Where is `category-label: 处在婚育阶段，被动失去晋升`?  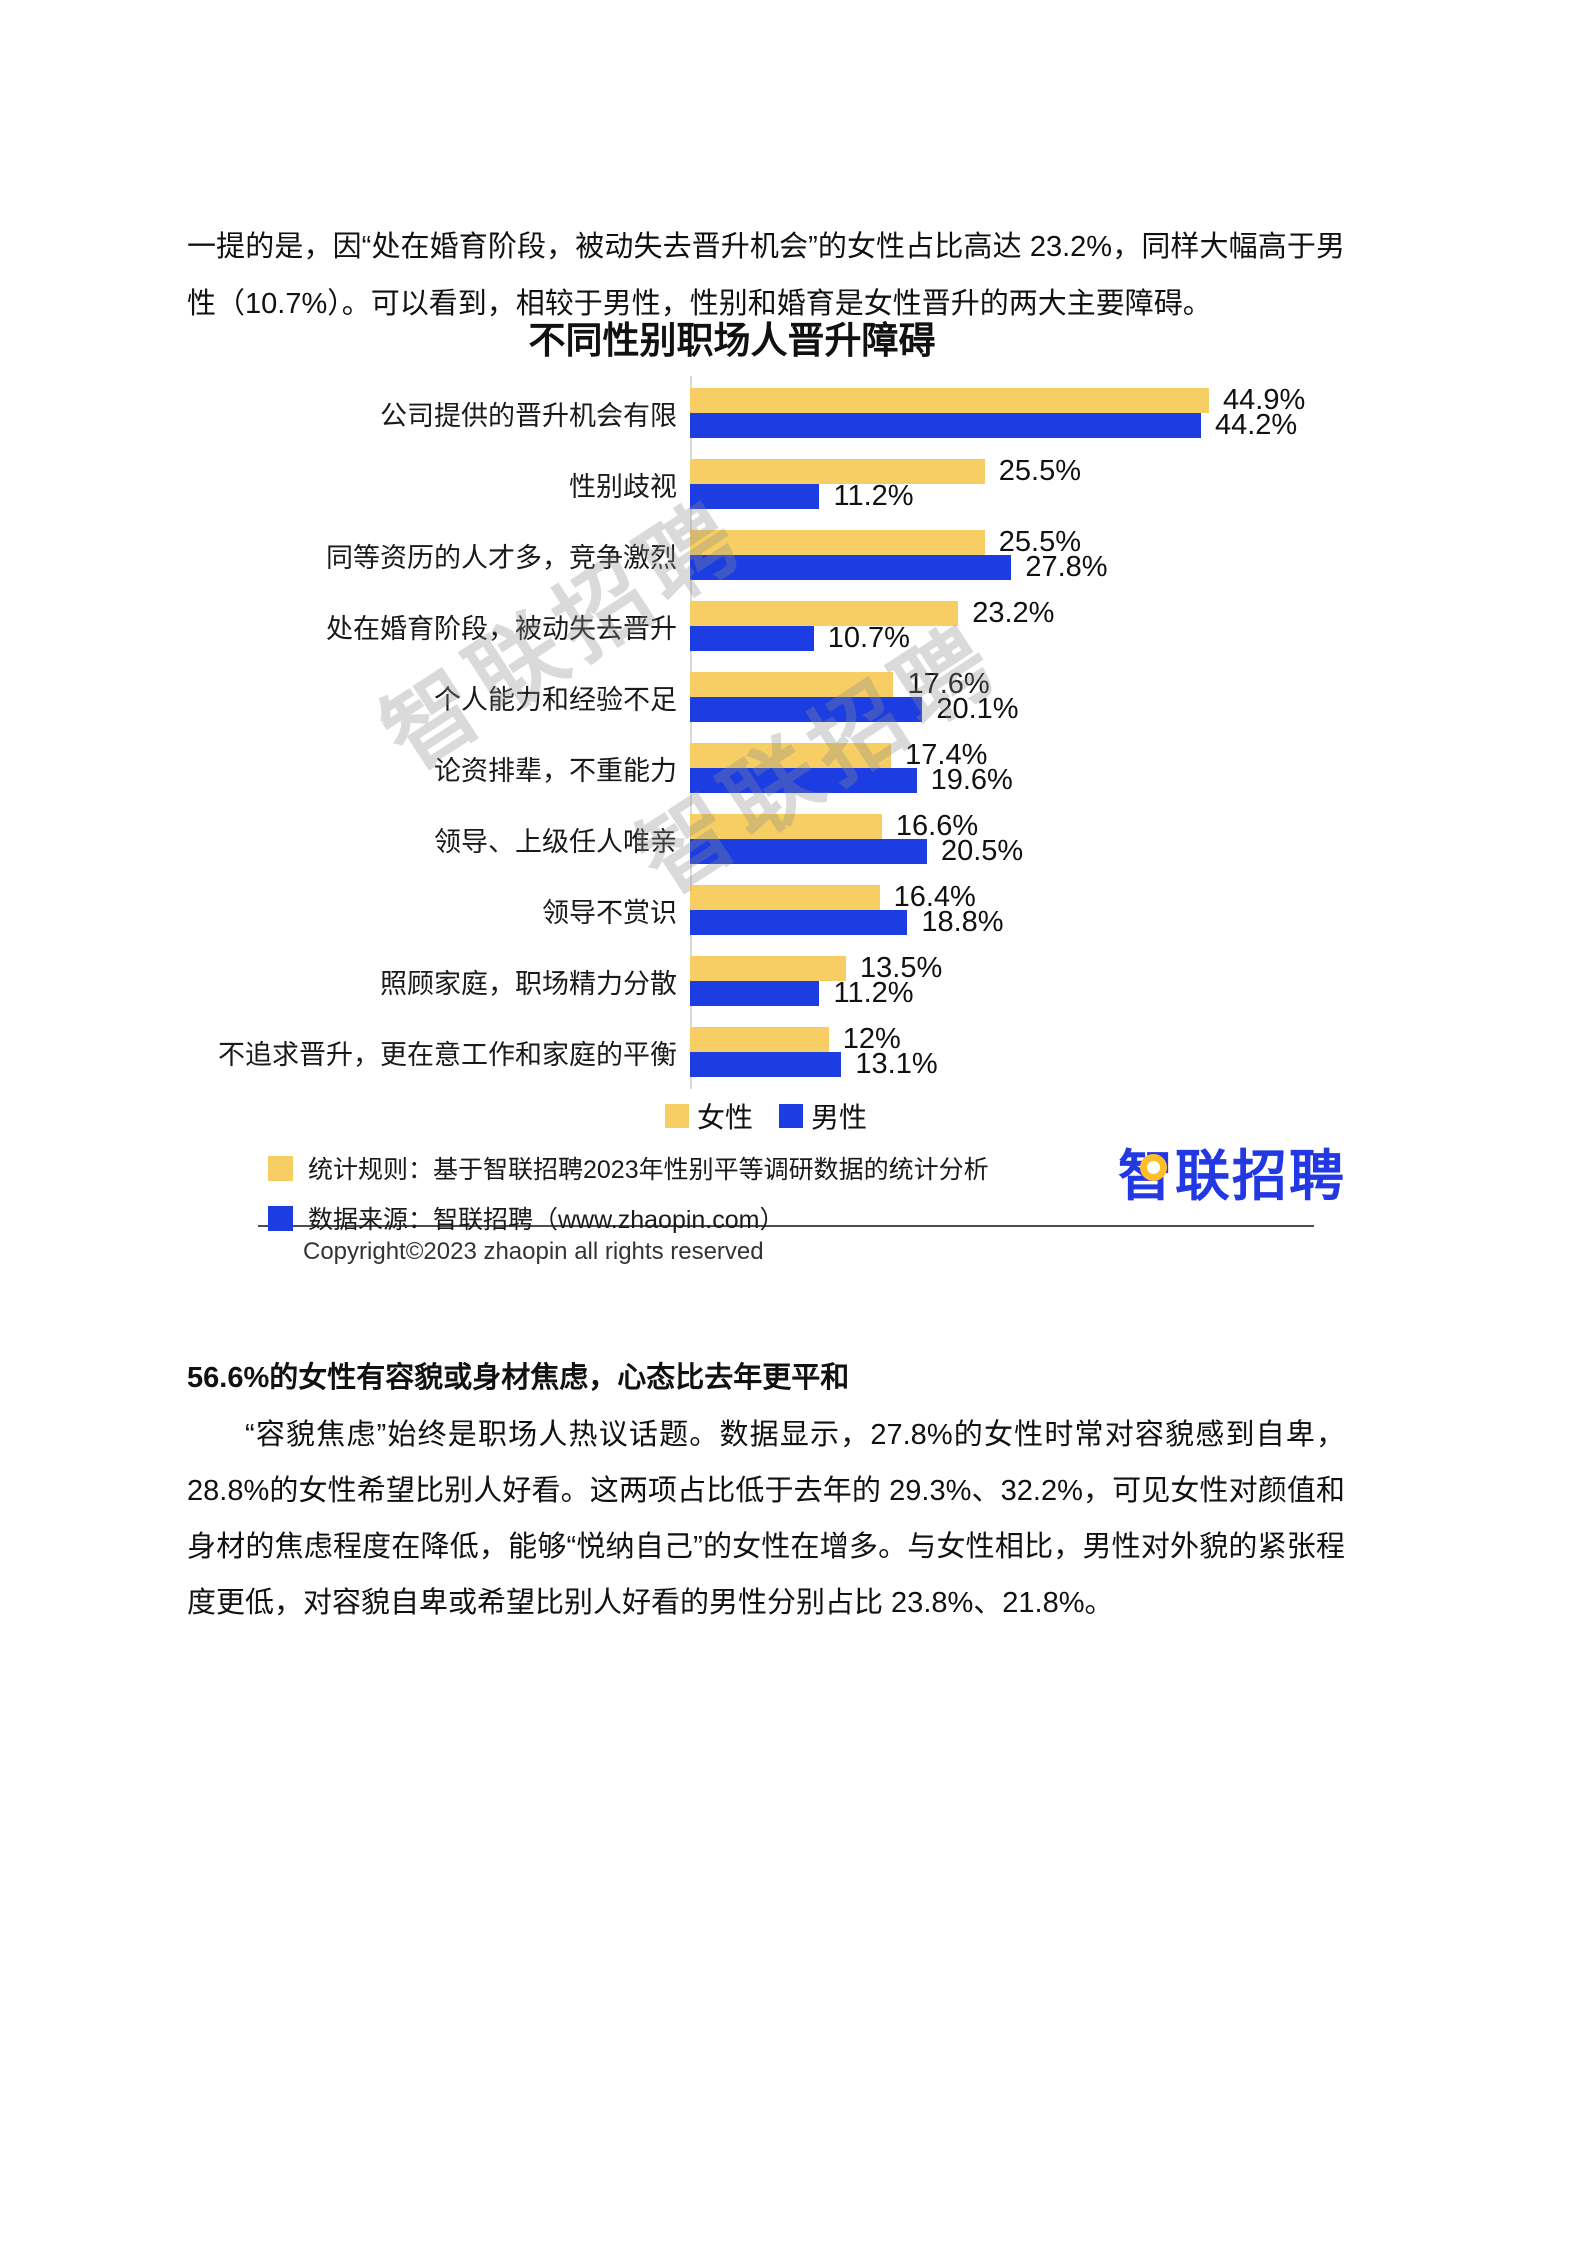 category-label: 处在婚育阶段，被动失去晋升 is located at coordinates (501, 628).